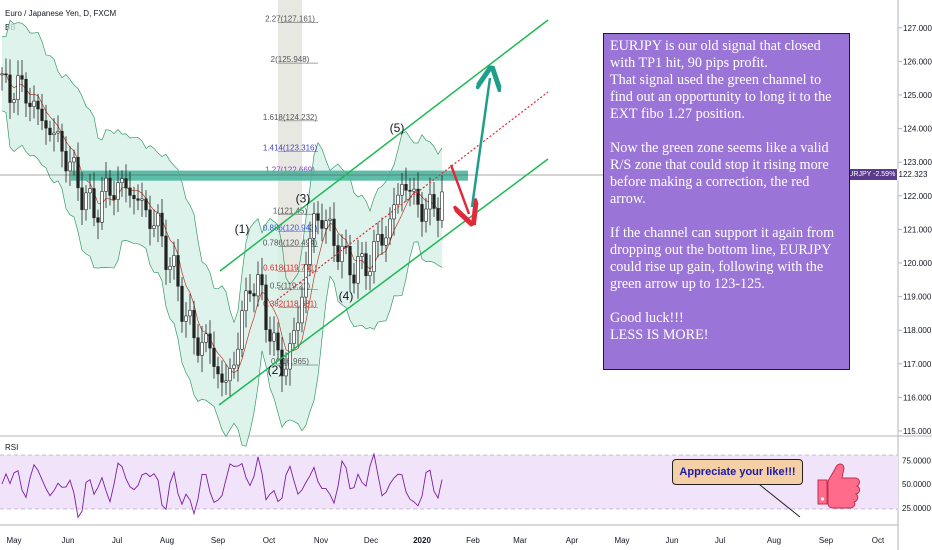 Image resolution: width=932 pixels, height=550 pixels. I want to click on y-tick-label: 124.000, so click(917, 129).